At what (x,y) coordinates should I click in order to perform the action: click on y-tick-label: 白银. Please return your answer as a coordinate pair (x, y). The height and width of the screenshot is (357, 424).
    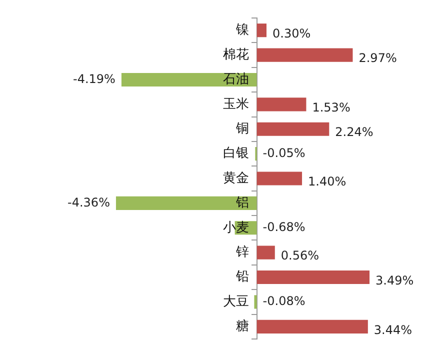
    Looking at the image, I should click on (235, 154).